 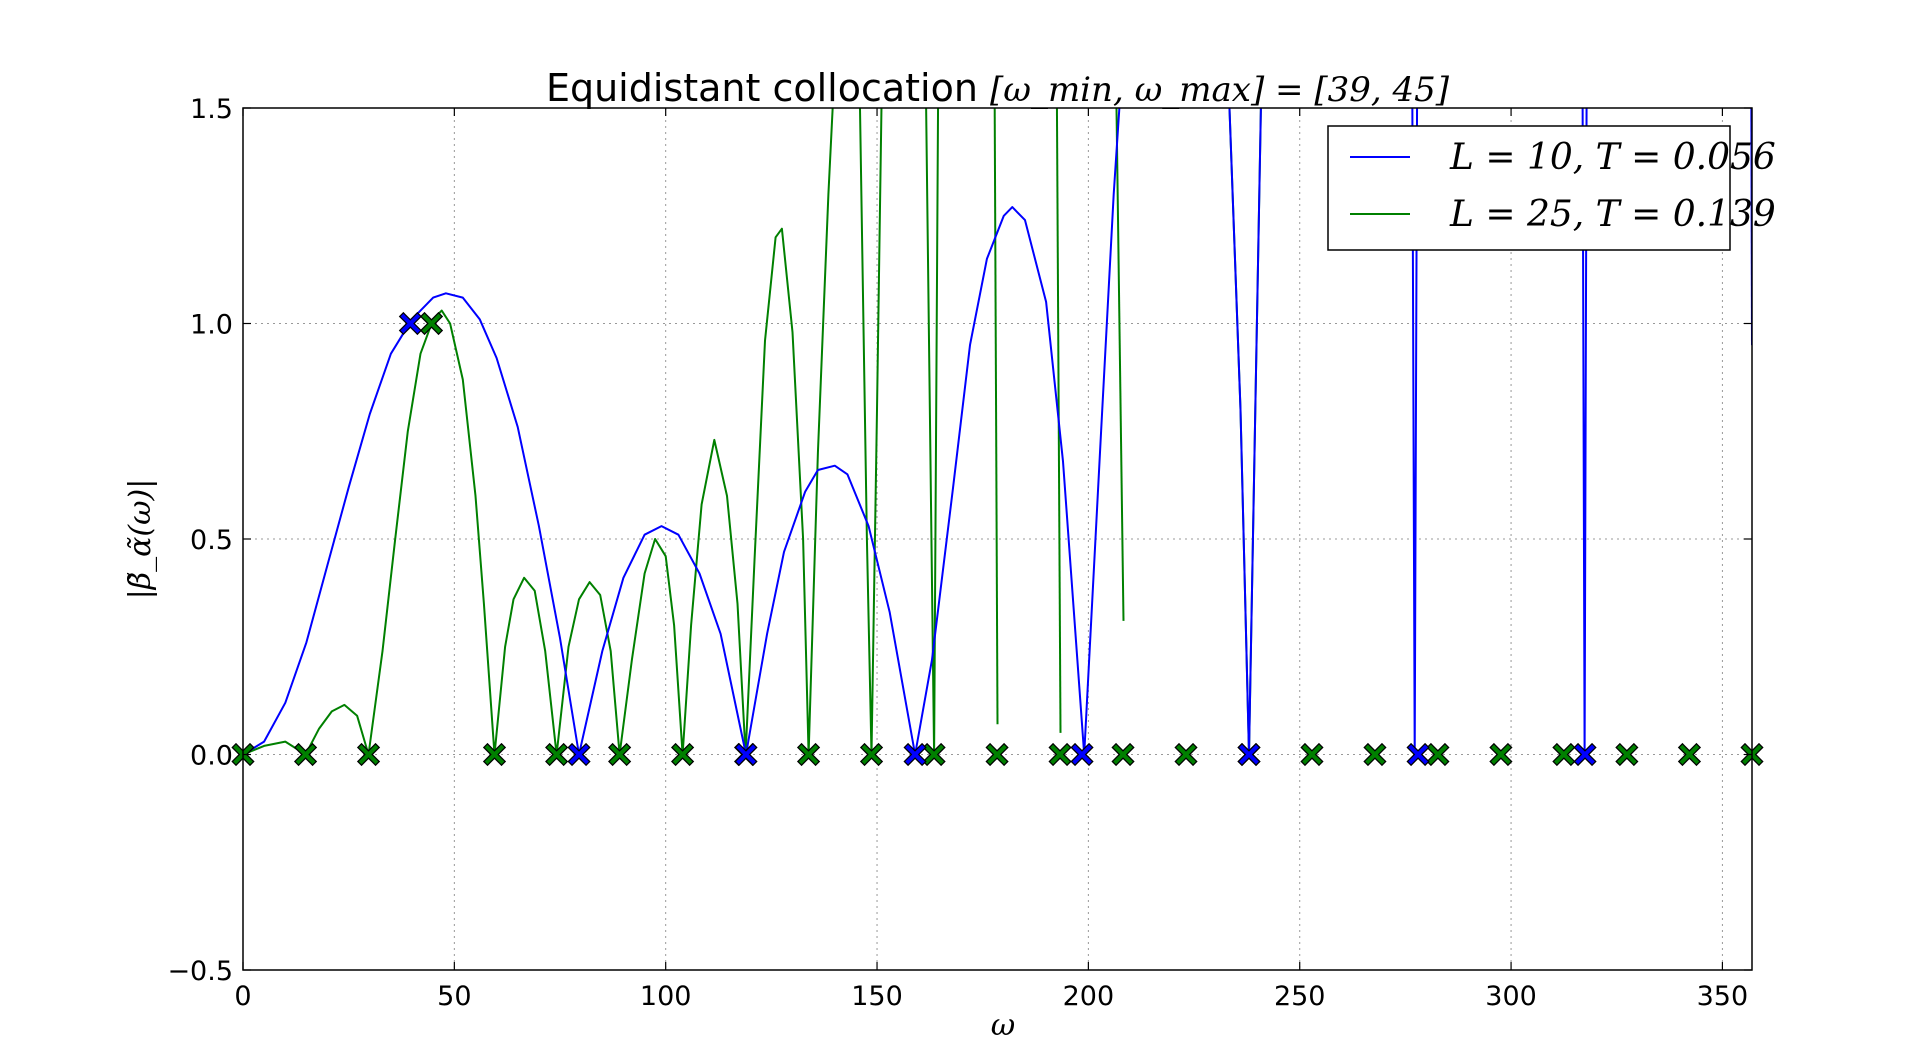 I want to click on legend-label-blue: L = 10, T = 0.056, so click(x=1612, y=157).